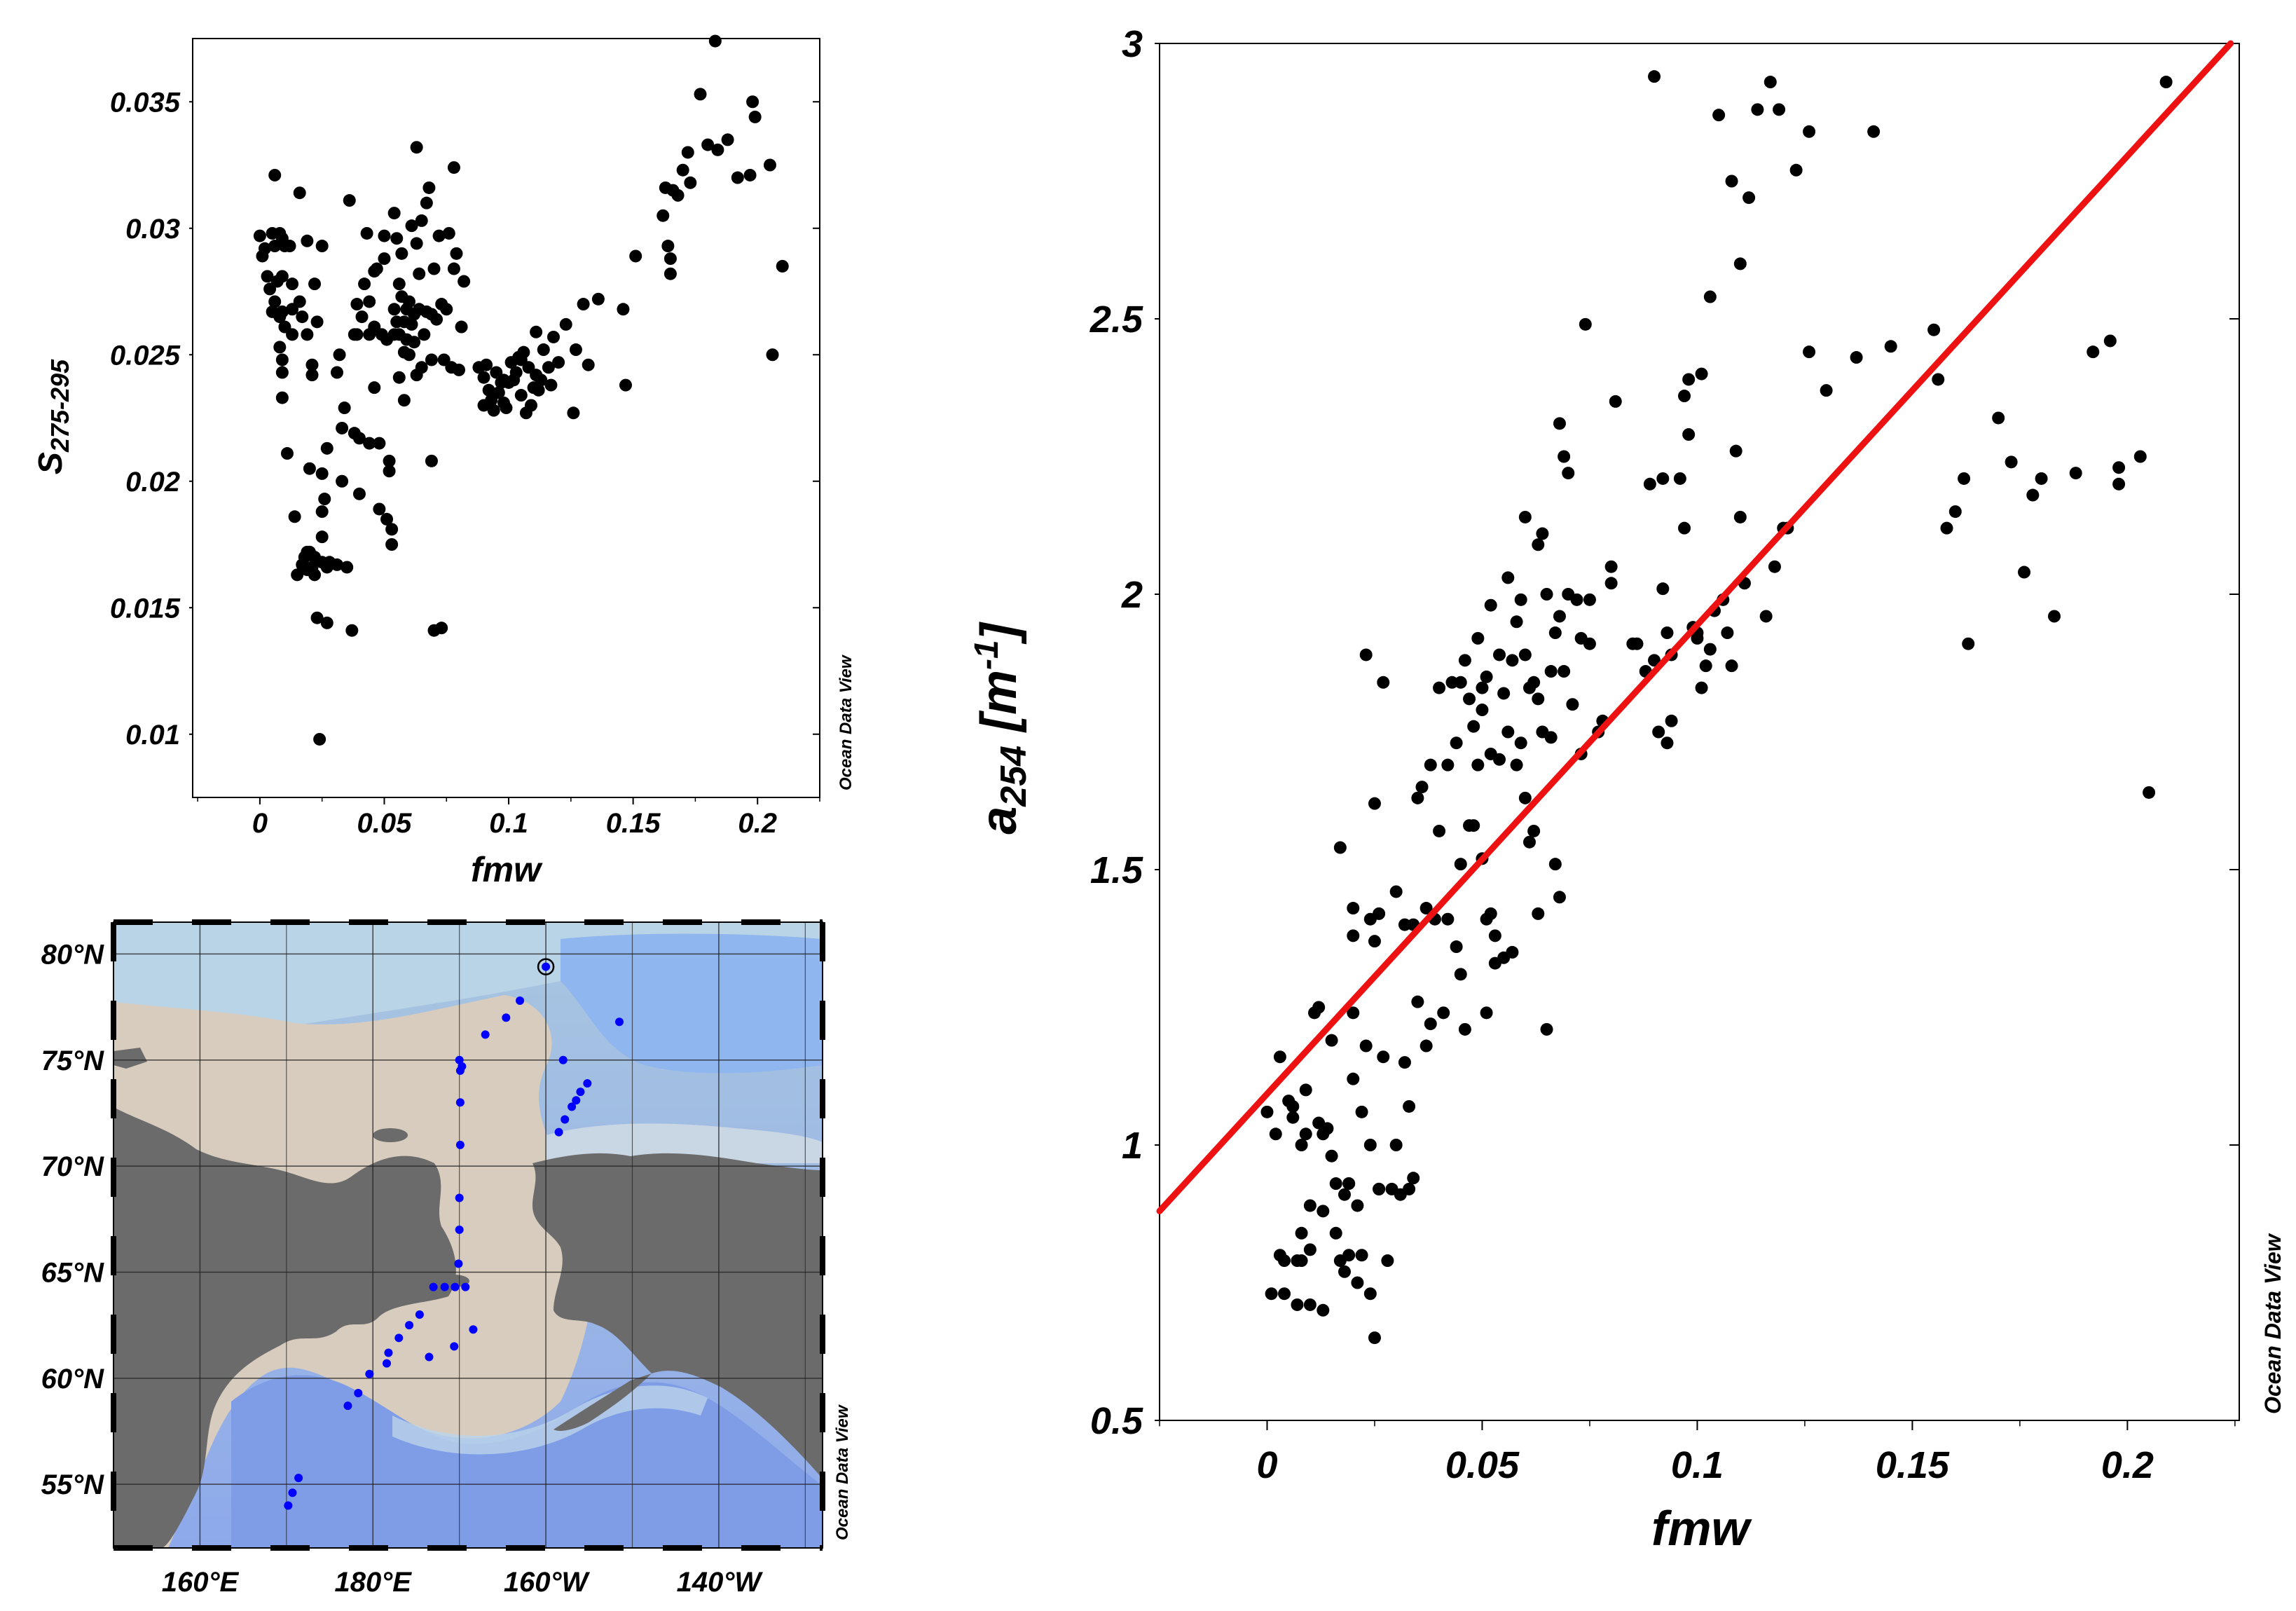 This screenshot has width=2296, height=1611. What do you see at coordinates (1697, 1453) in the screenshot?
I see `right-x-ticks: 0 0.05 0.1 0.15 0.2` at bounding box center [1697, 1453].